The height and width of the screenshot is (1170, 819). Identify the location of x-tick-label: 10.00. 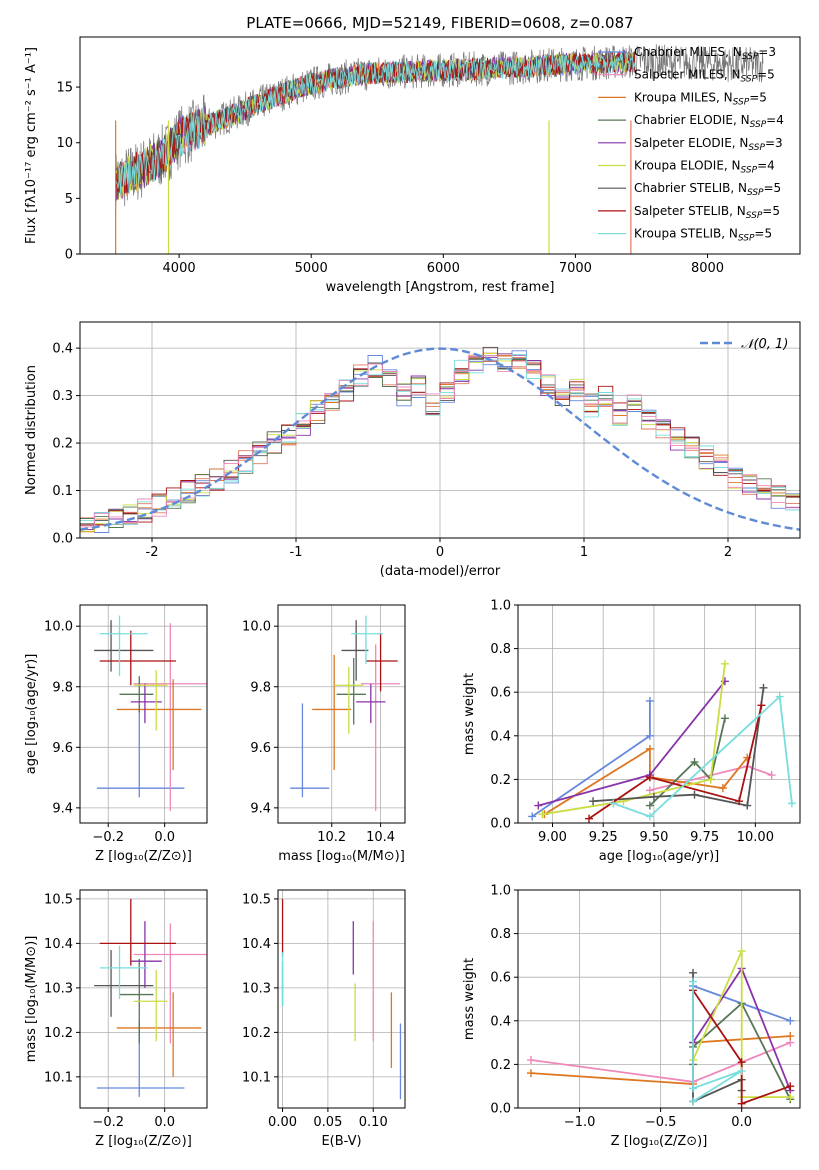
(755, 837).